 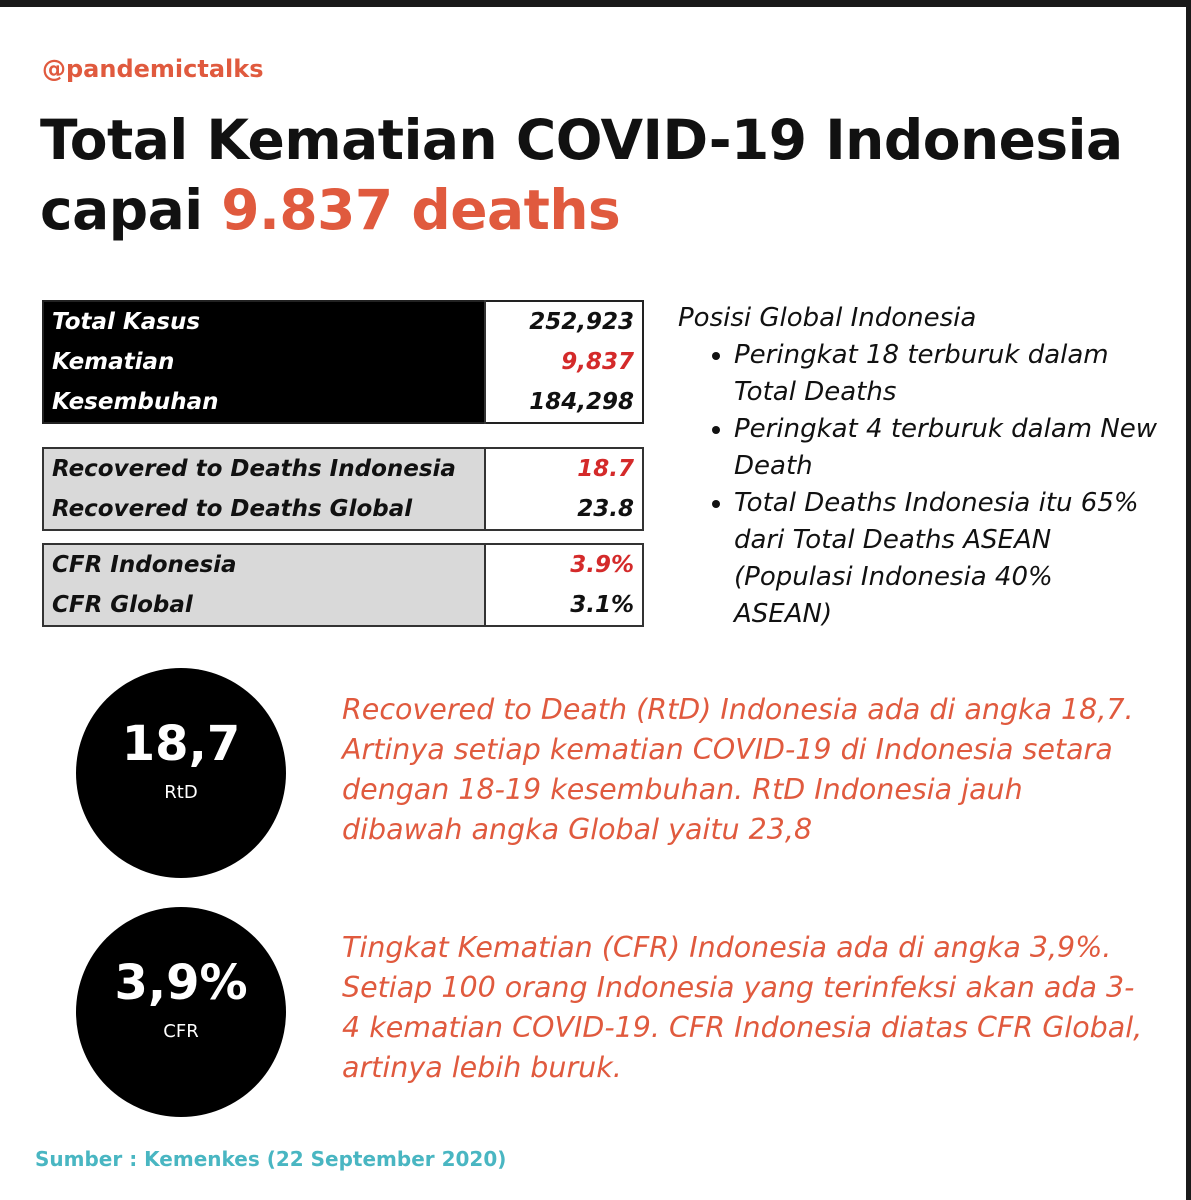 I want to click on cfr-circle-value: 3,9%, so click(x=181, y=983).